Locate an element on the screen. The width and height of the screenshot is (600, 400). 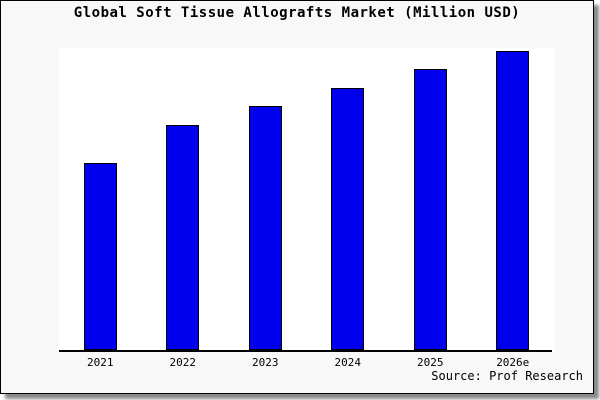
x-tick-label-2026e: 2026e is located at coordinates (513, 362).